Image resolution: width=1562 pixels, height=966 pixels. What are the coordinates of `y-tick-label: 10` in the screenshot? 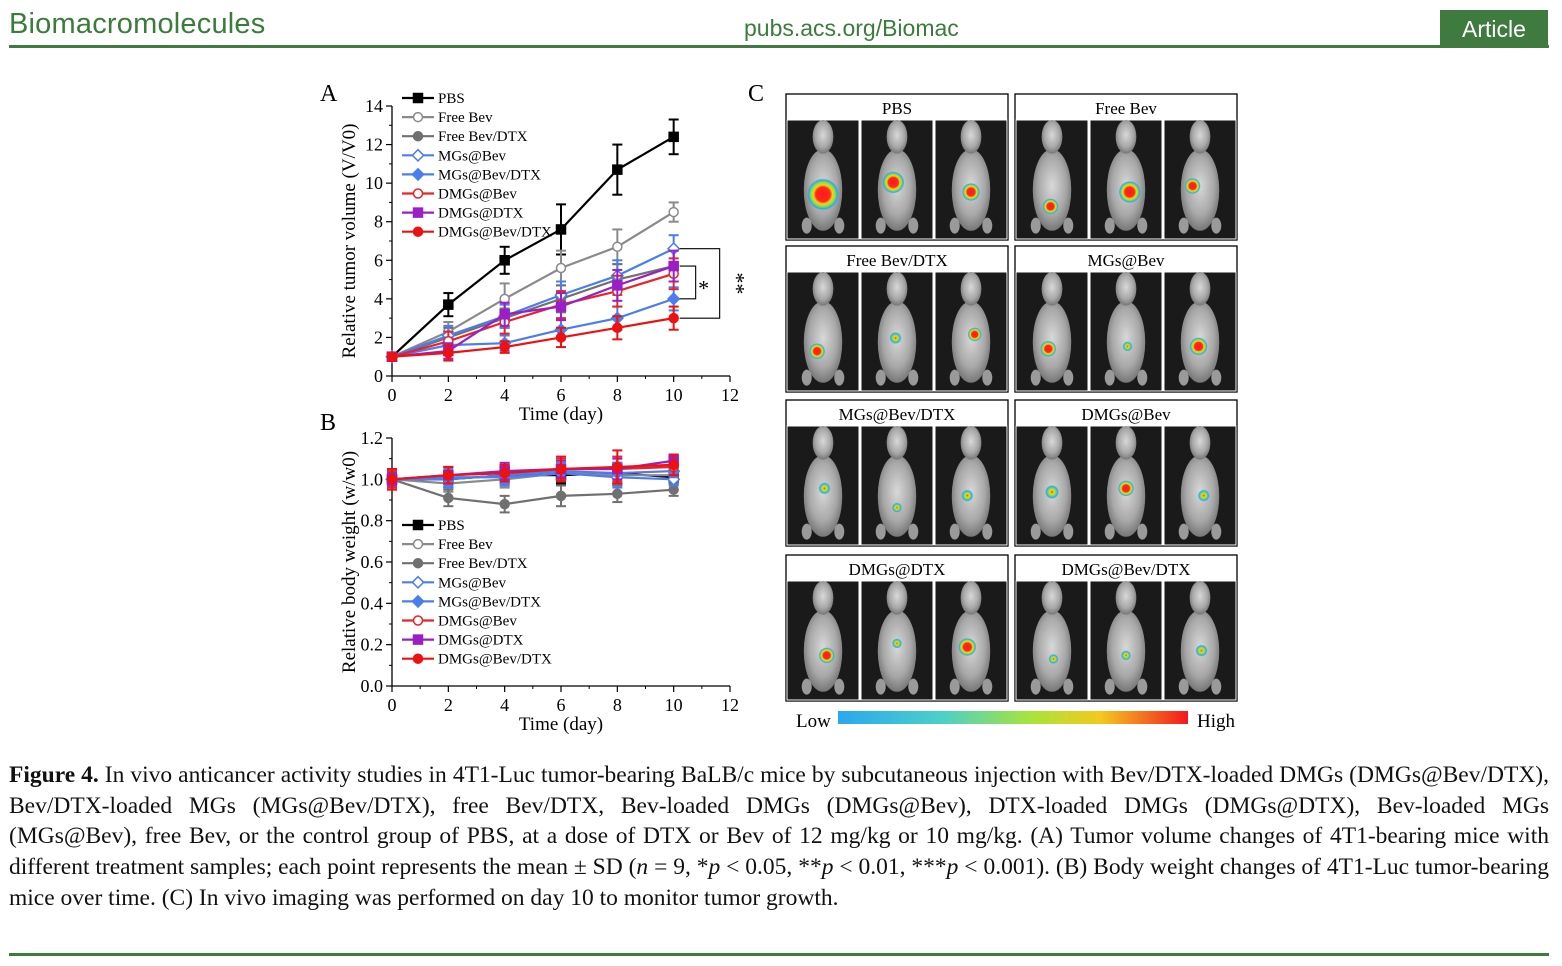 It's located at (374, 183).